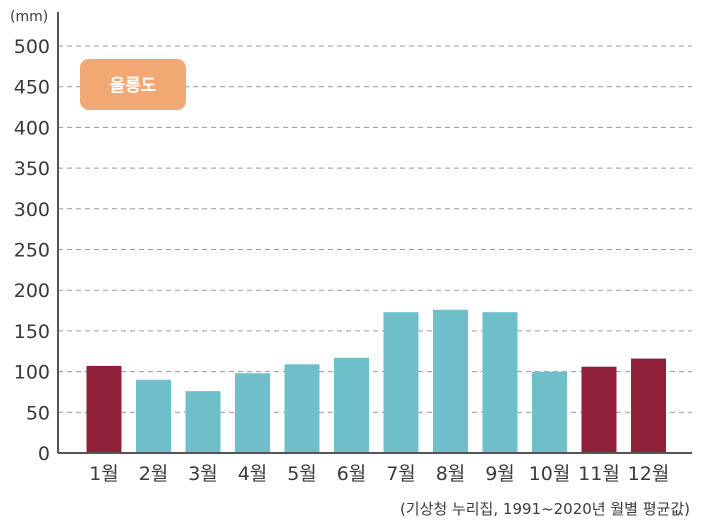  Describe the element at coordinates (401, 474) in the screenshot. I see `x-tick-label: 7월` at that location.